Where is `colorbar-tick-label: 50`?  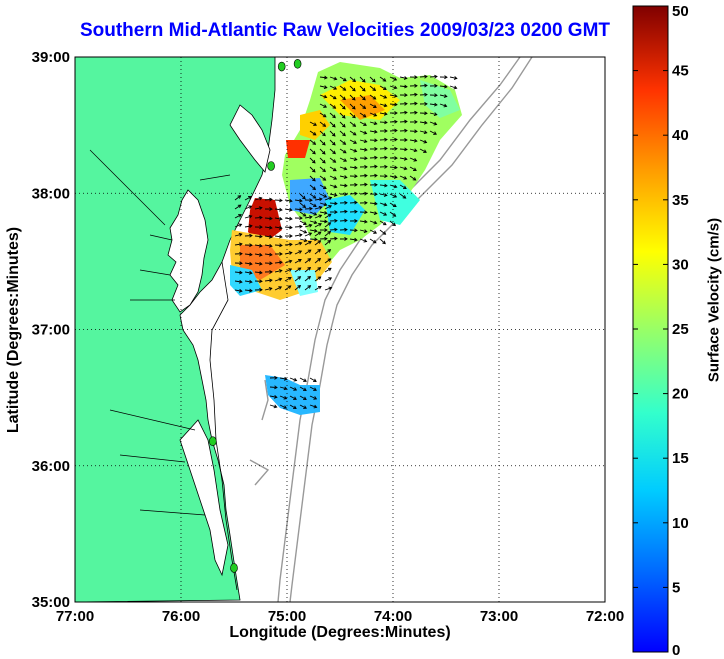
colorbar-tick-label: 50 is located at coordinates (680, 11).